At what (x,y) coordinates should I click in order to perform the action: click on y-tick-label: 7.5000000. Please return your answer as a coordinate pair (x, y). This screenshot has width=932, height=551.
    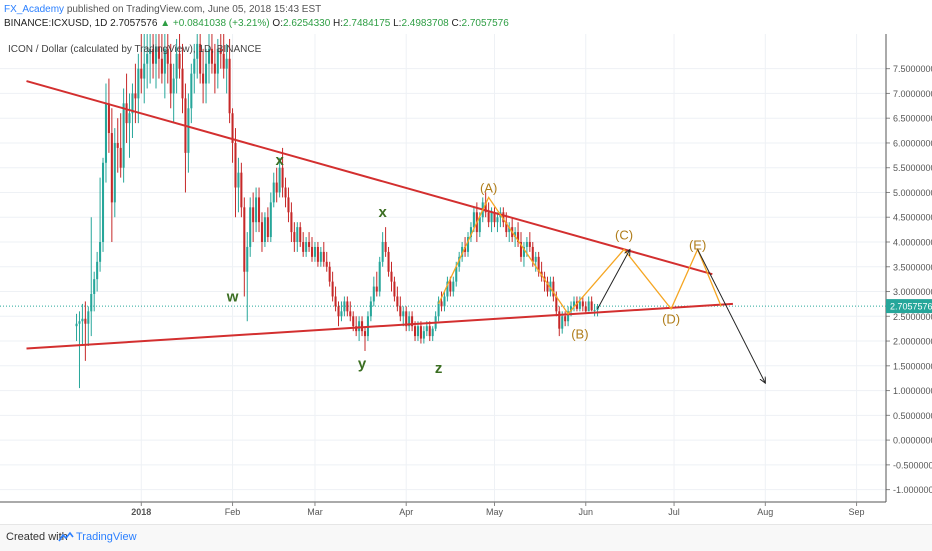
    Looking at the image, I should click on (912, 69).